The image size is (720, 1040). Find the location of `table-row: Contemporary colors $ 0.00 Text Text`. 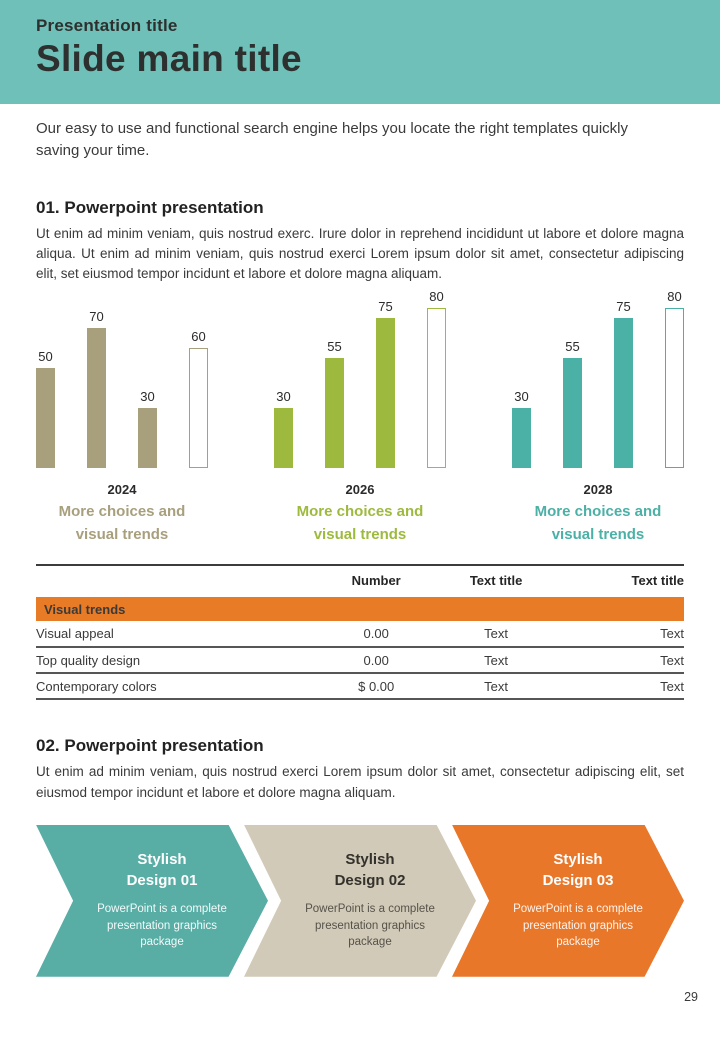

table-row: Contemporary colors $ 0.00 Text Text is located at coordinates (360, 686).